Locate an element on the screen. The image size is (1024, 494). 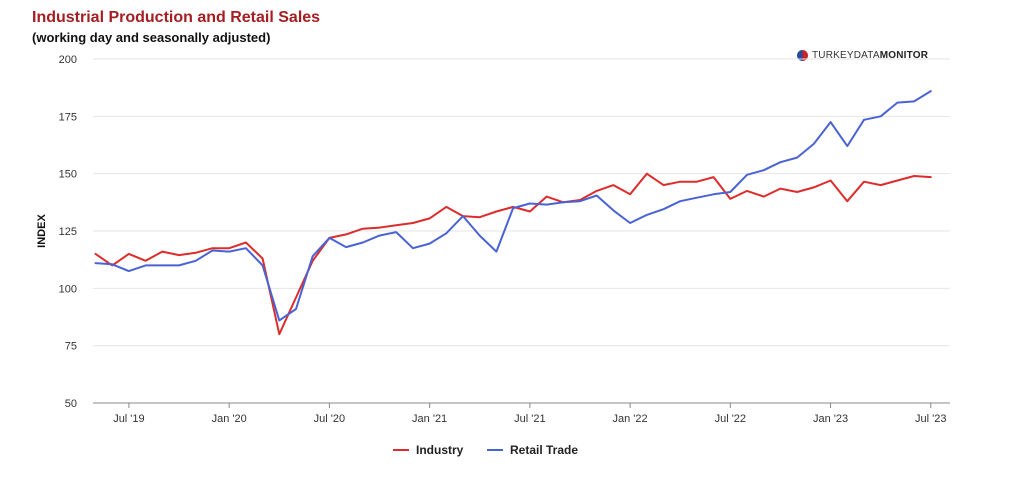
brand-logo-prefix: TURKEYDATA is located at coordinates (846, 55).